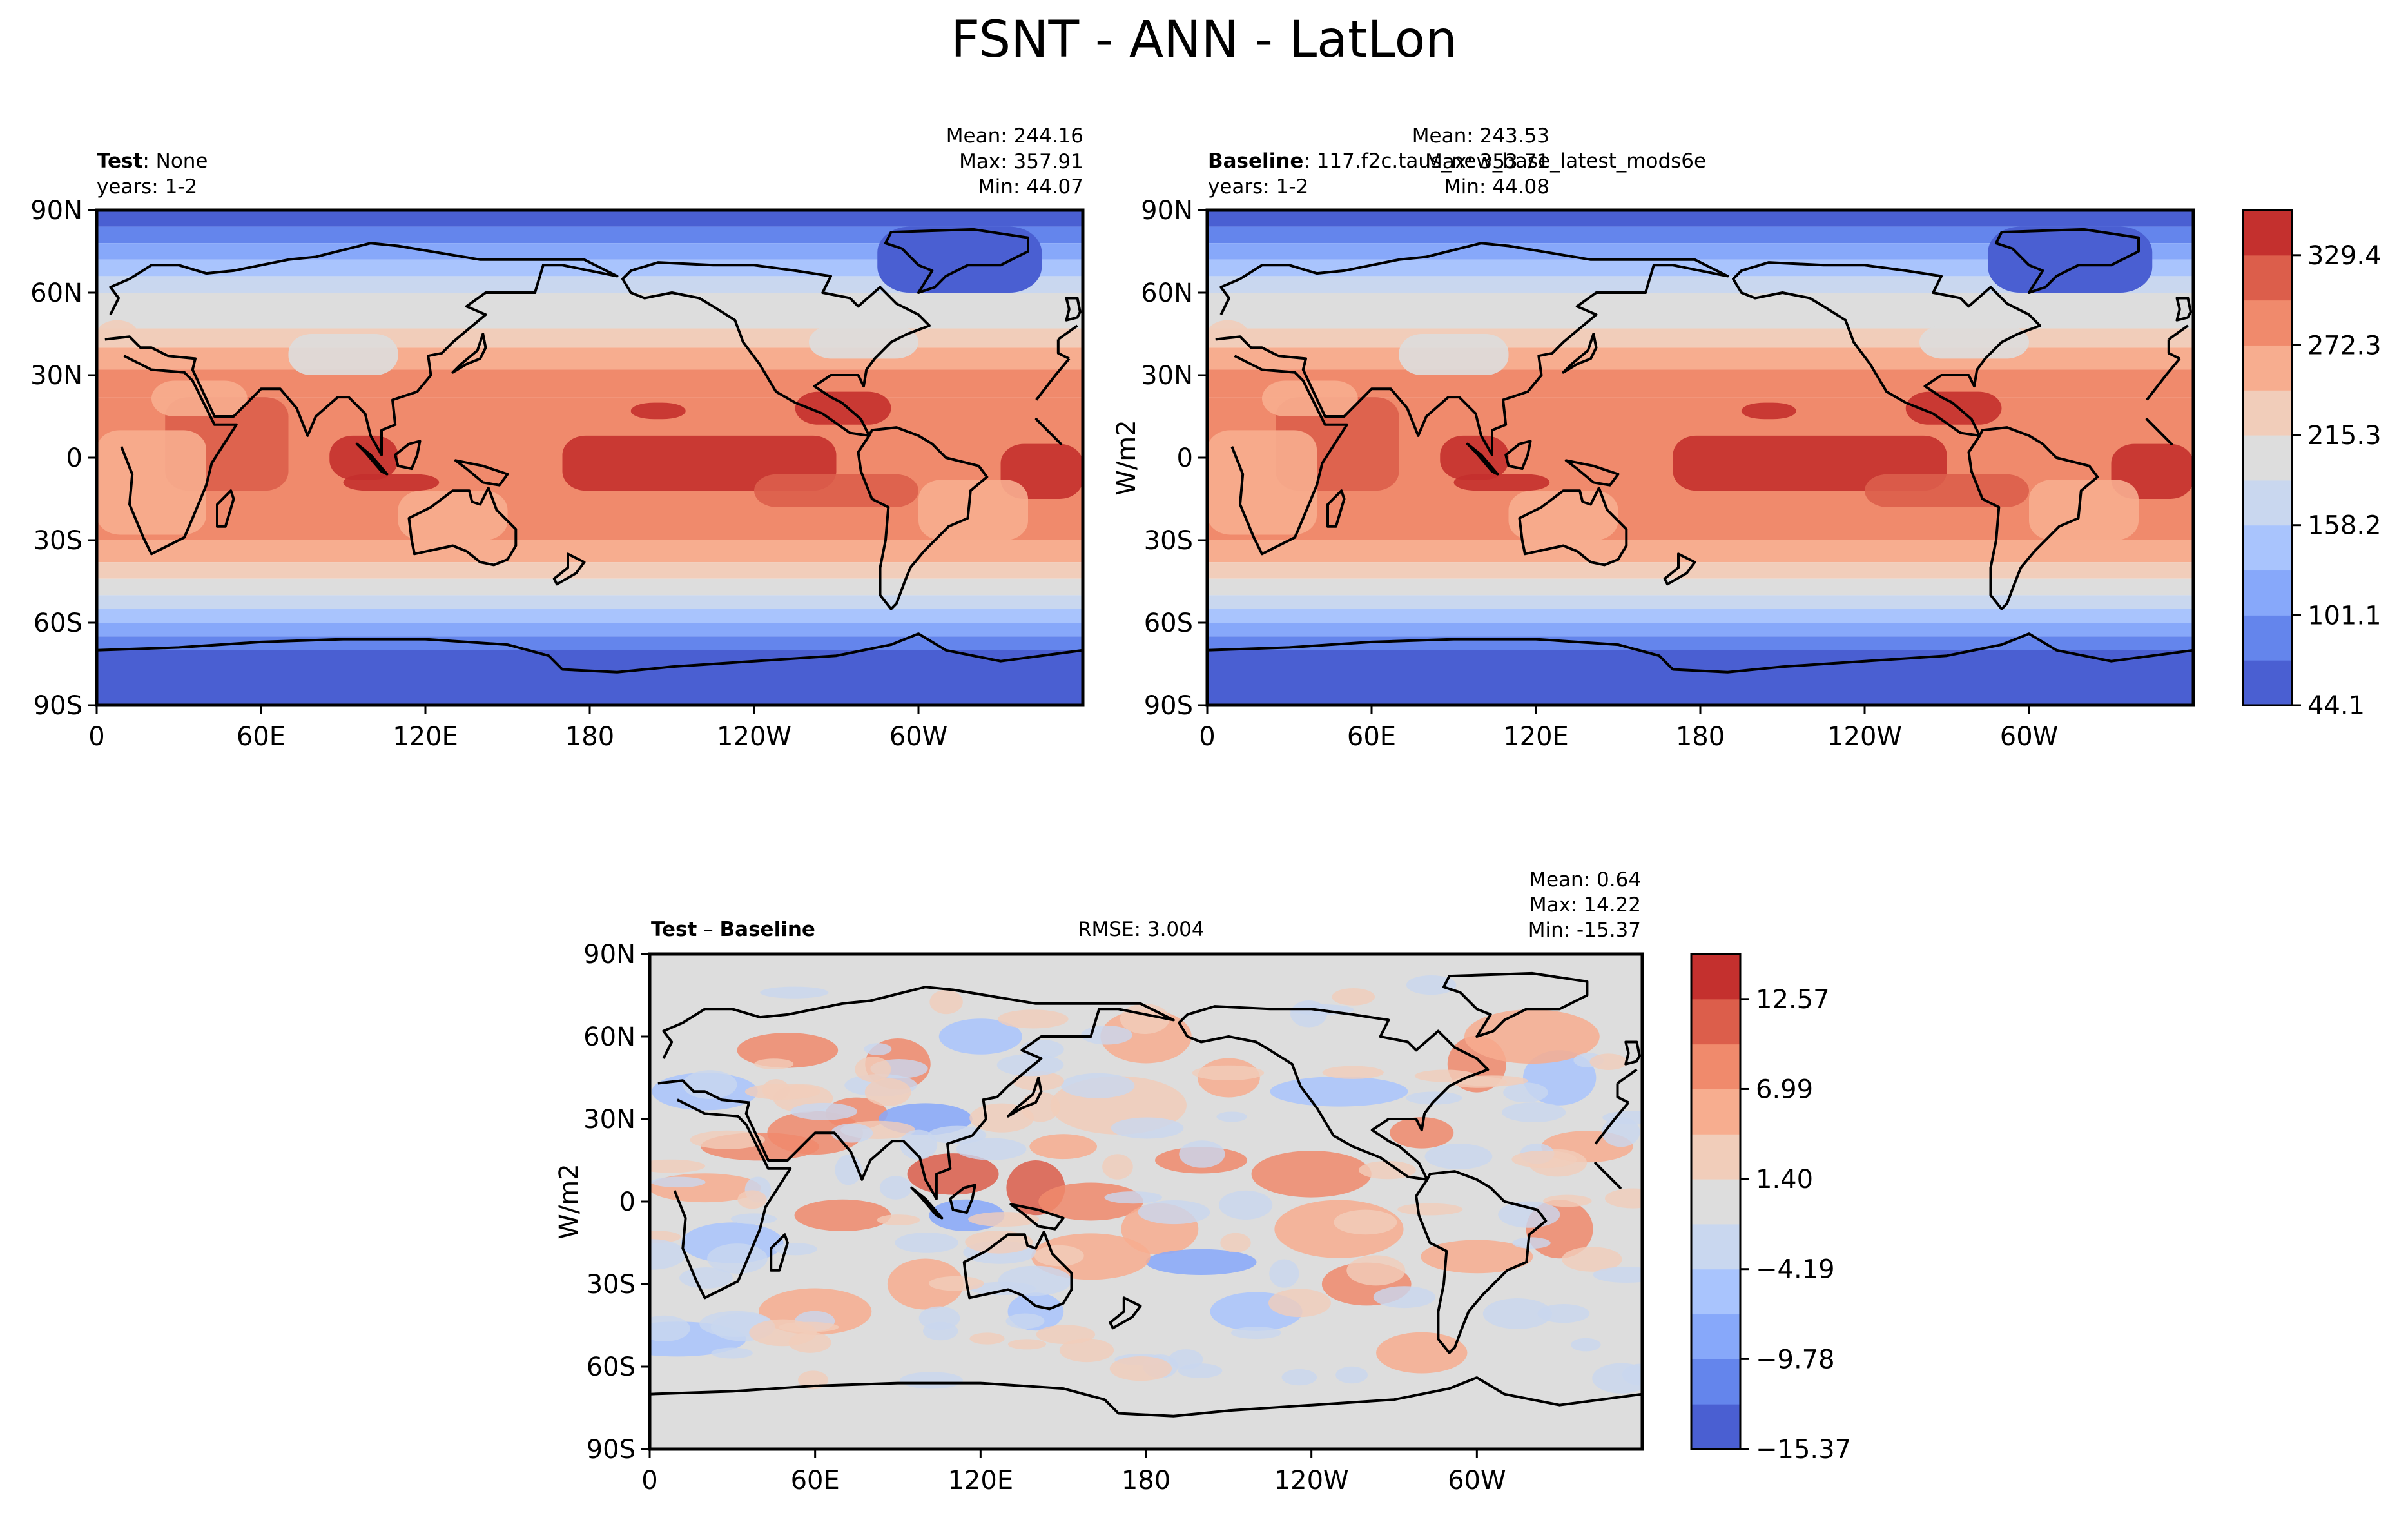 The image size is (2408, 1520). What do you see at coordinates (1585, 930) in the screenshot?
I see `diff-min: Min: -15.37` at bounding box center [1585, 930].